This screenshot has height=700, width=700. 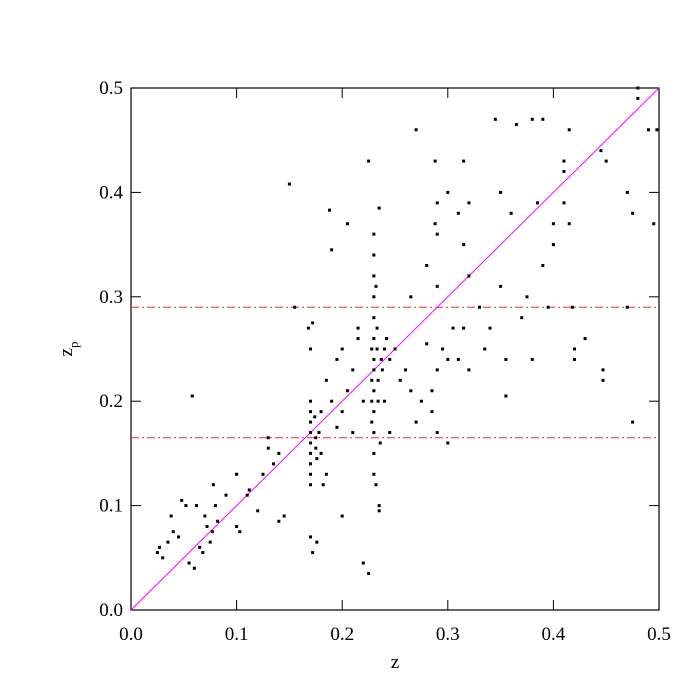 What do you see at coordinates (554, 634) in the screenshot?
I see `x-tick-label: 0.4` at bounding box center [554, 634].